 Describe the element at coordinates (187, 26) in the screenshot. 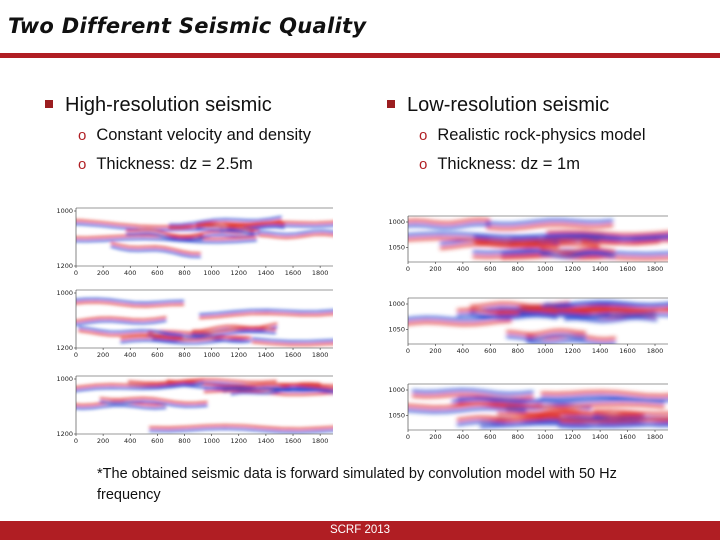

I see `slide-title: Two Different Seismic Quality` at that location.